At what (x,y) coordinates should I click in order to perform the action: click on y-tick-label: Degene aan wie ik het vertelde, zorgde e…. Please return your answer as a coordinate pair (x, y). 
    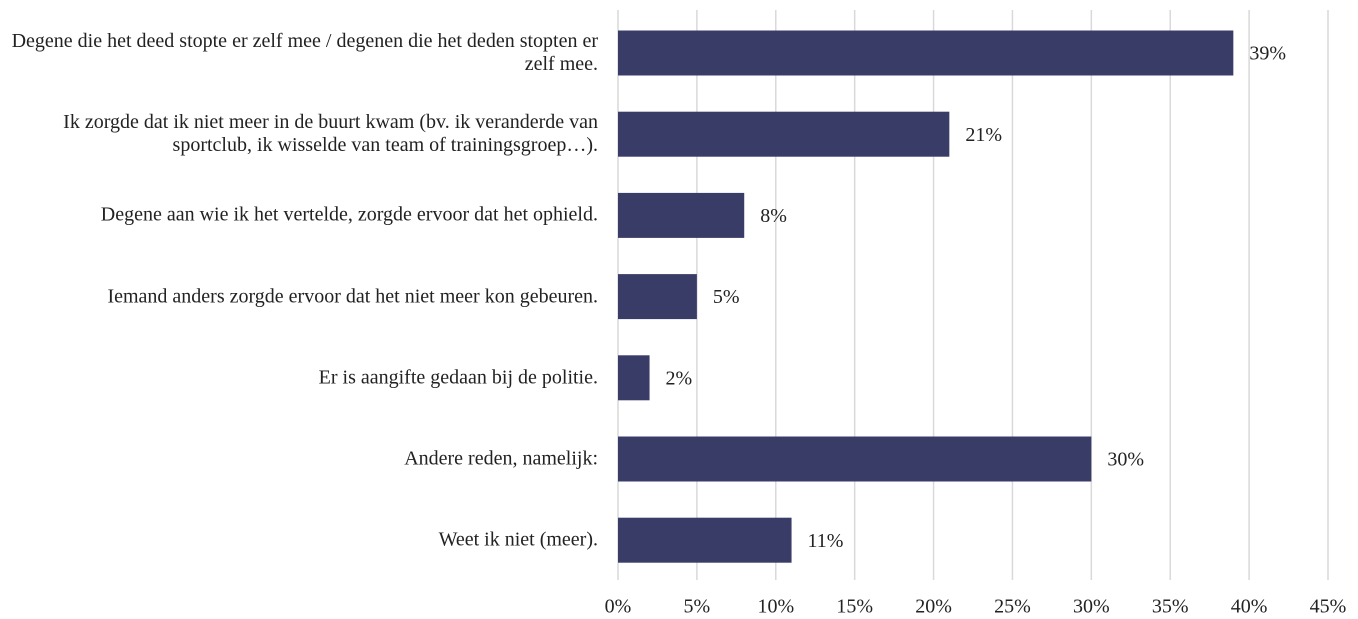
    Looking at the image, I should click on (349, 214).